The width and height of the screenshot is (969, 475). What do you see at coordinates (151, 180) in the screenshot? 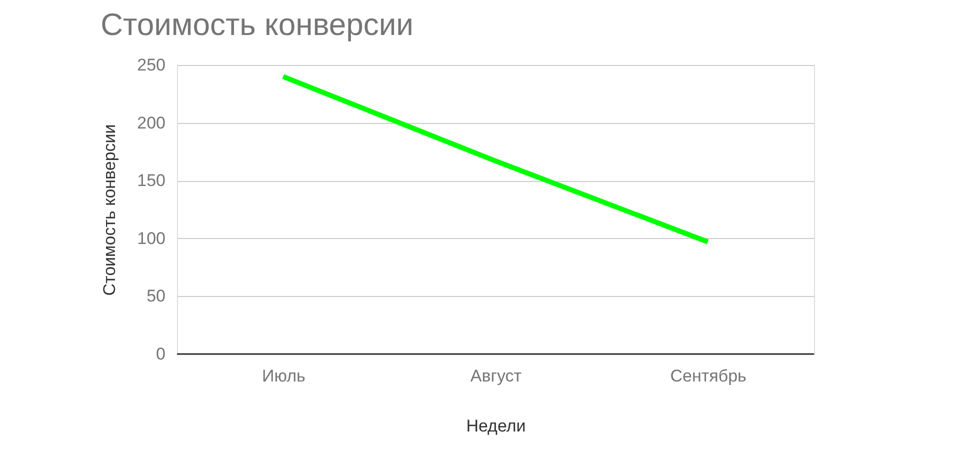
I see `y-tick-label: 150` at bounding box center [151, 180].